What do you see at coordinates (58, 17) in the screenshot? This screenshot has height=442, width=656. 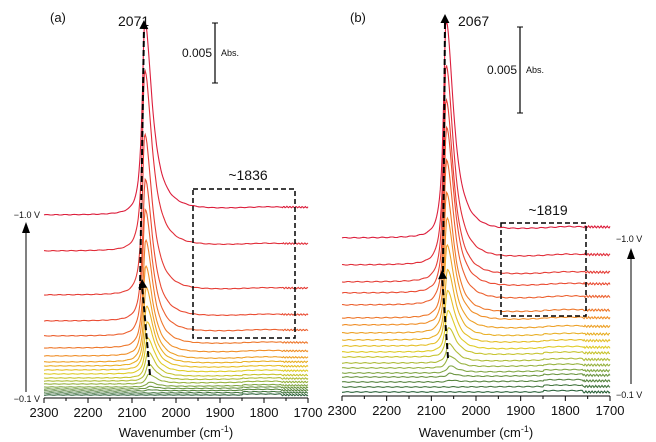 I see `panel-label: (a)` at bounding box center [58, 17].